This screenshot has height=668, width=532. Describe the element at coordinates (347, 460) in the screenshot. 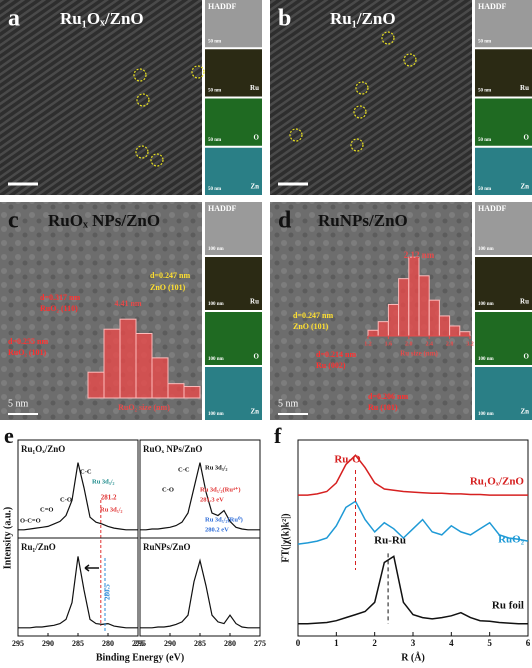

I see `marker-label: Ru-O` at that location.